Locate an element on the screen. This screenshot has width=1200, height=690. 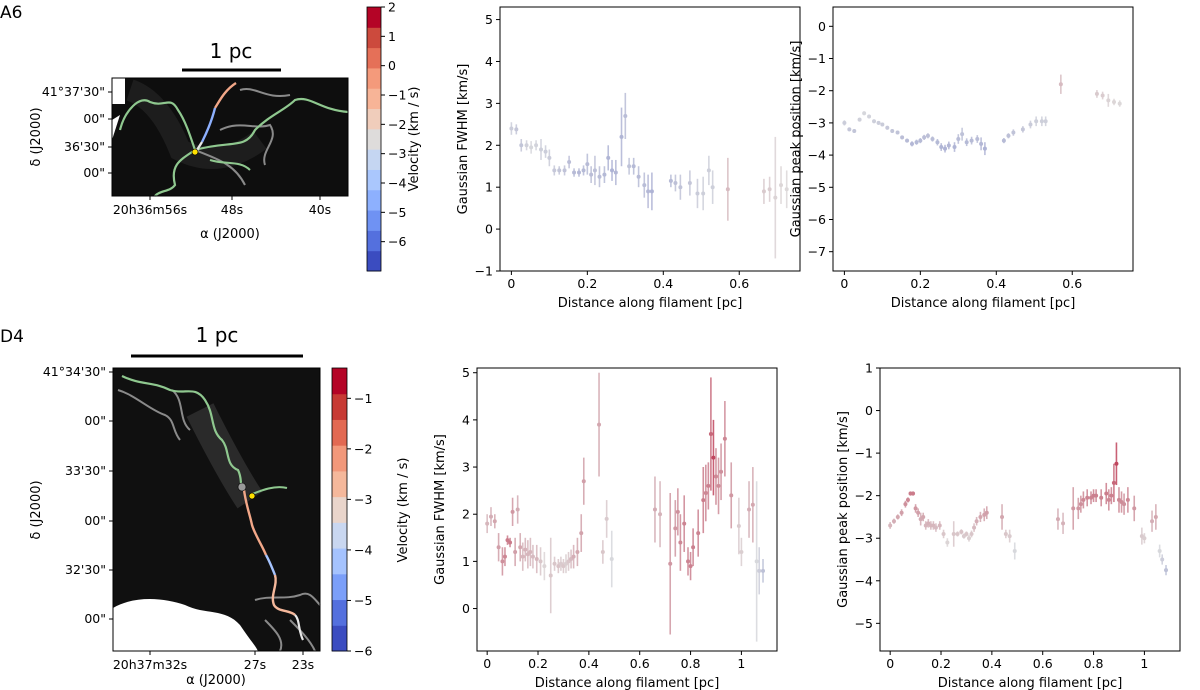
panel-label-d4: D4 is located at coordinates (12, 337).